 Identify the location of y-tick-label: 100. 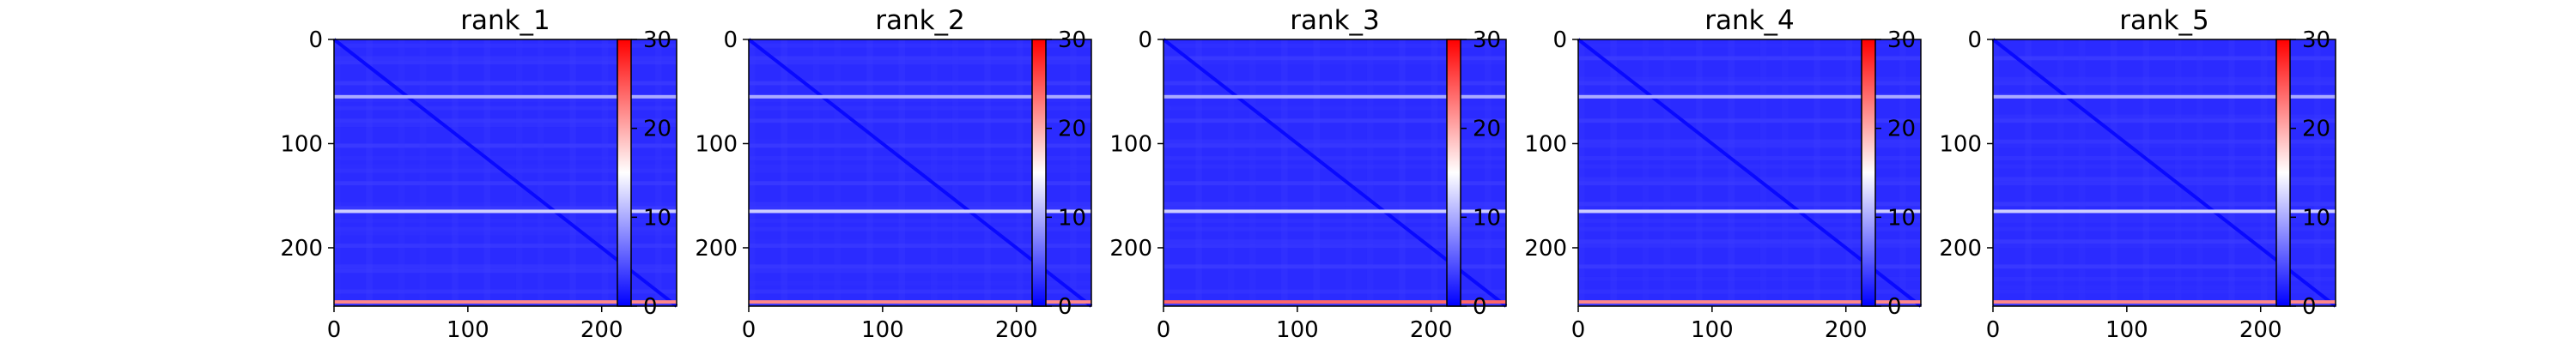
(301, 144).